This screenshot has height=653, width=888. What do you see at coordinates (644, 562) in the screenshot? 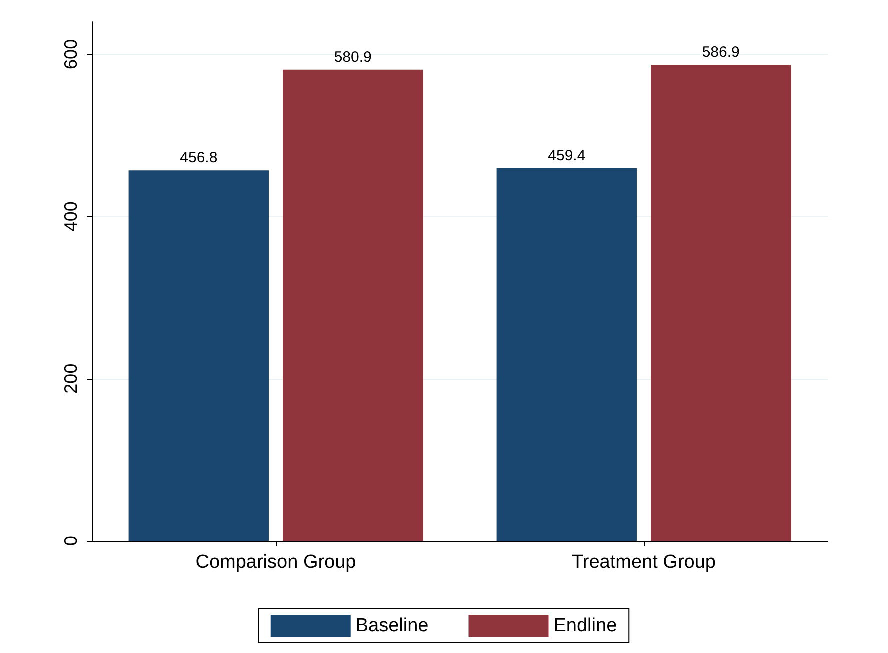
I see `x-tick-label: Treatment Group` at bounding box center [644, 562].